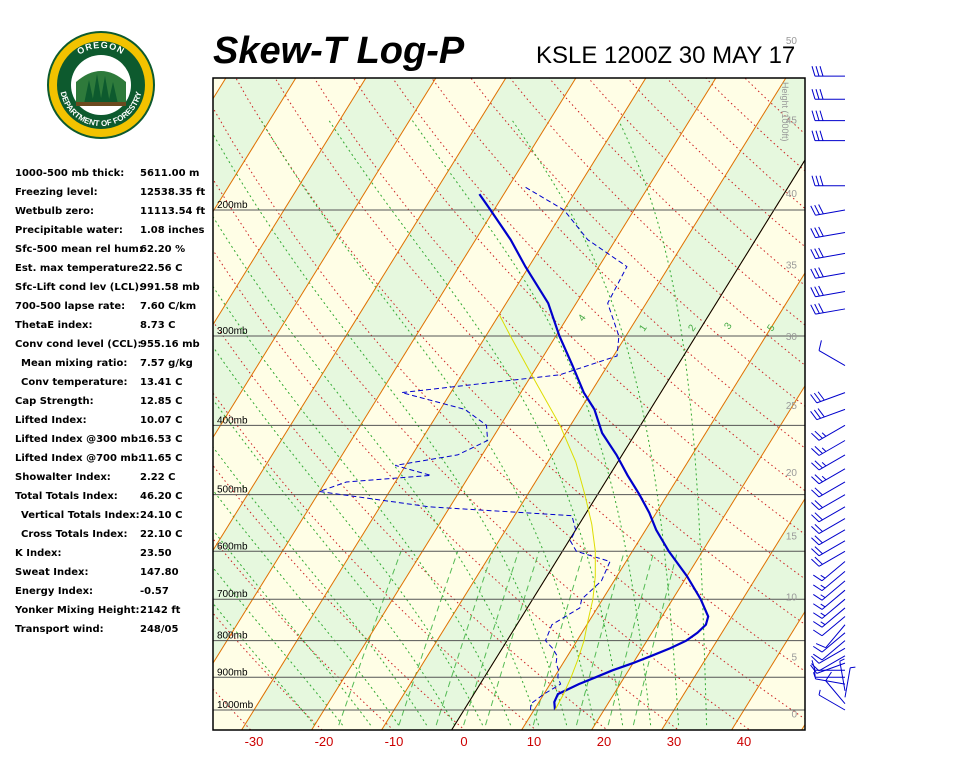 The image size is (960, 768). What do you see at coordinates (168, 306) in the screenshot?
I see `index-value: 7.60 C/km` at bounding box center [168, 306].